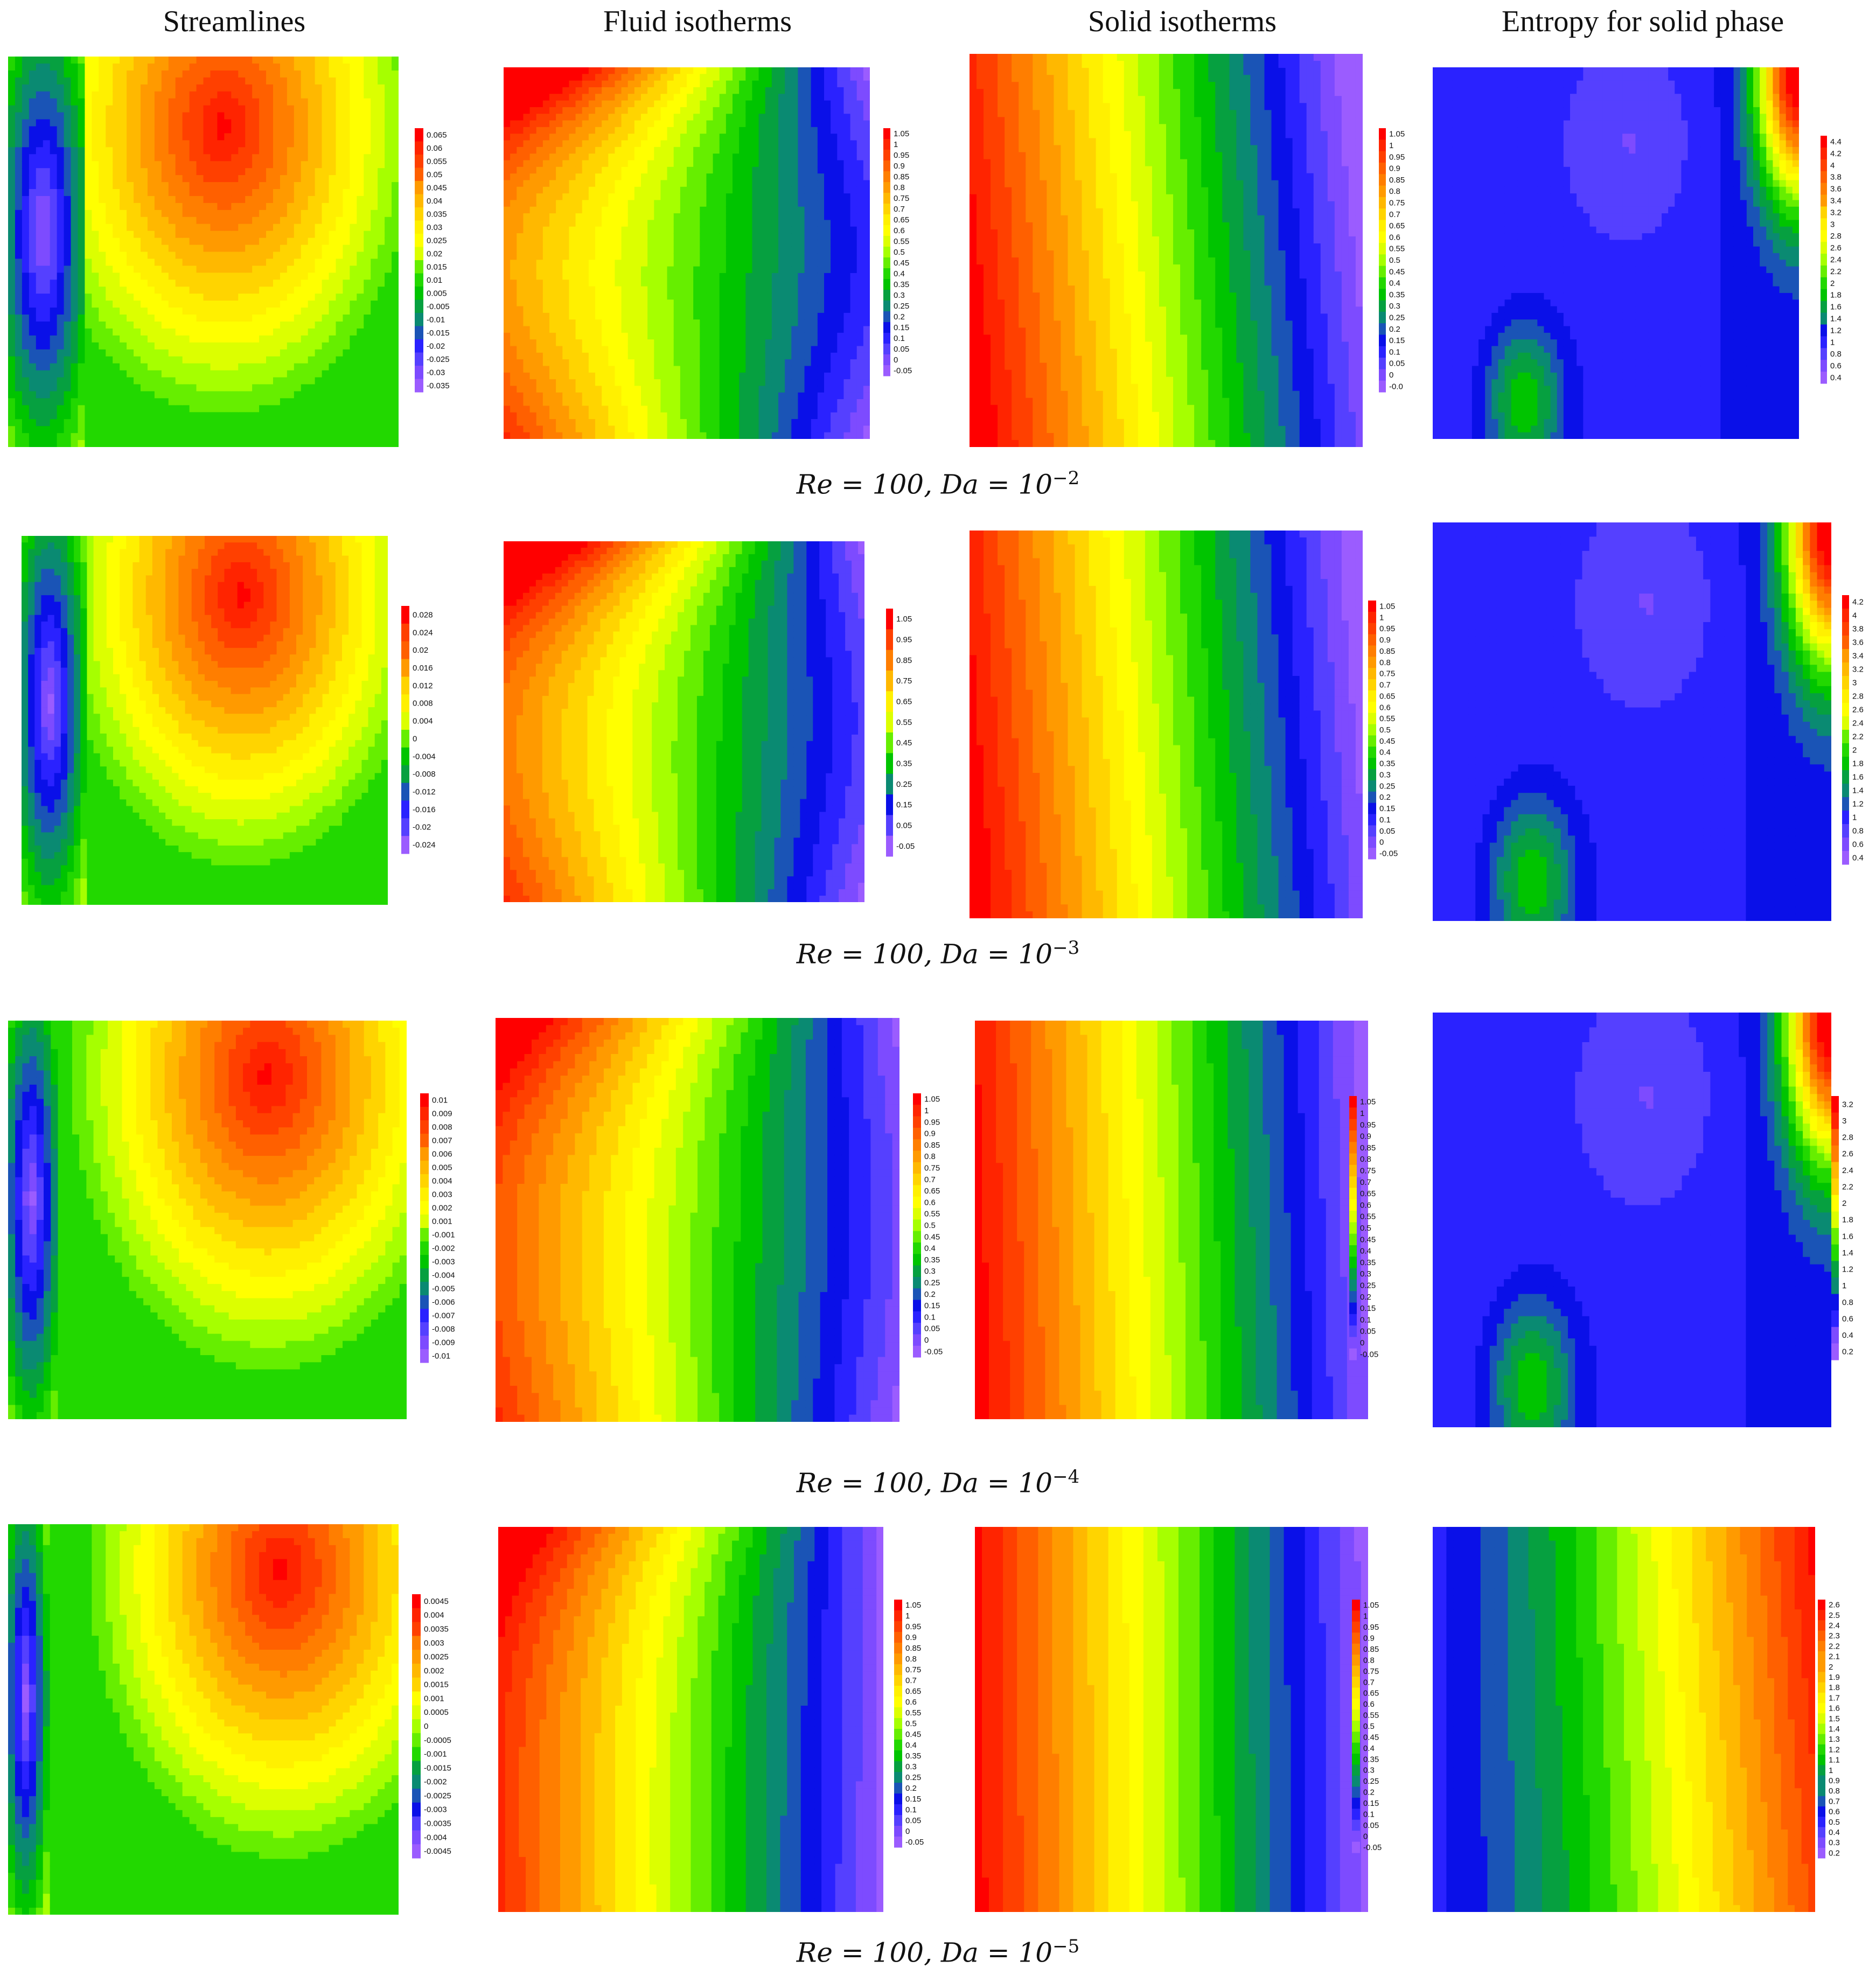 This screenshot has height=1975, width=1876. I want to click on colorbar-tick-label: -0.007, so click(444, 1316).